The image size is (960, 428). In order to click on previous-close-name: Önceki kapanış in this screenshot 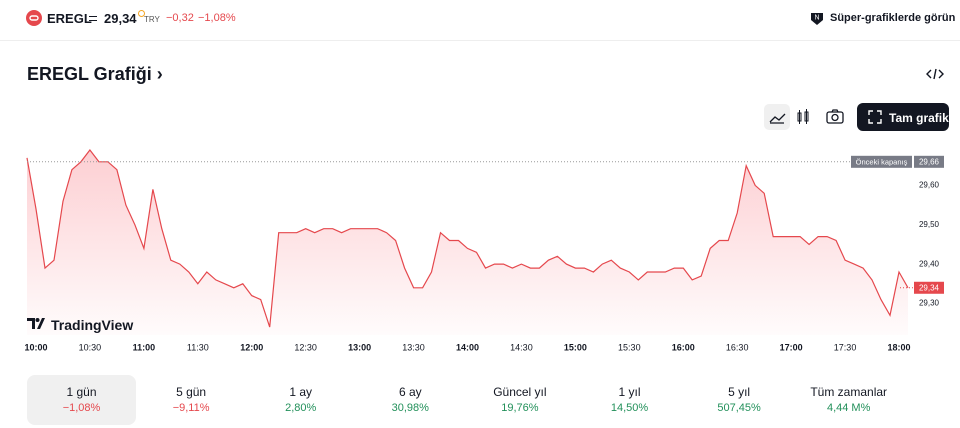, I will do `click(882, 161)`.